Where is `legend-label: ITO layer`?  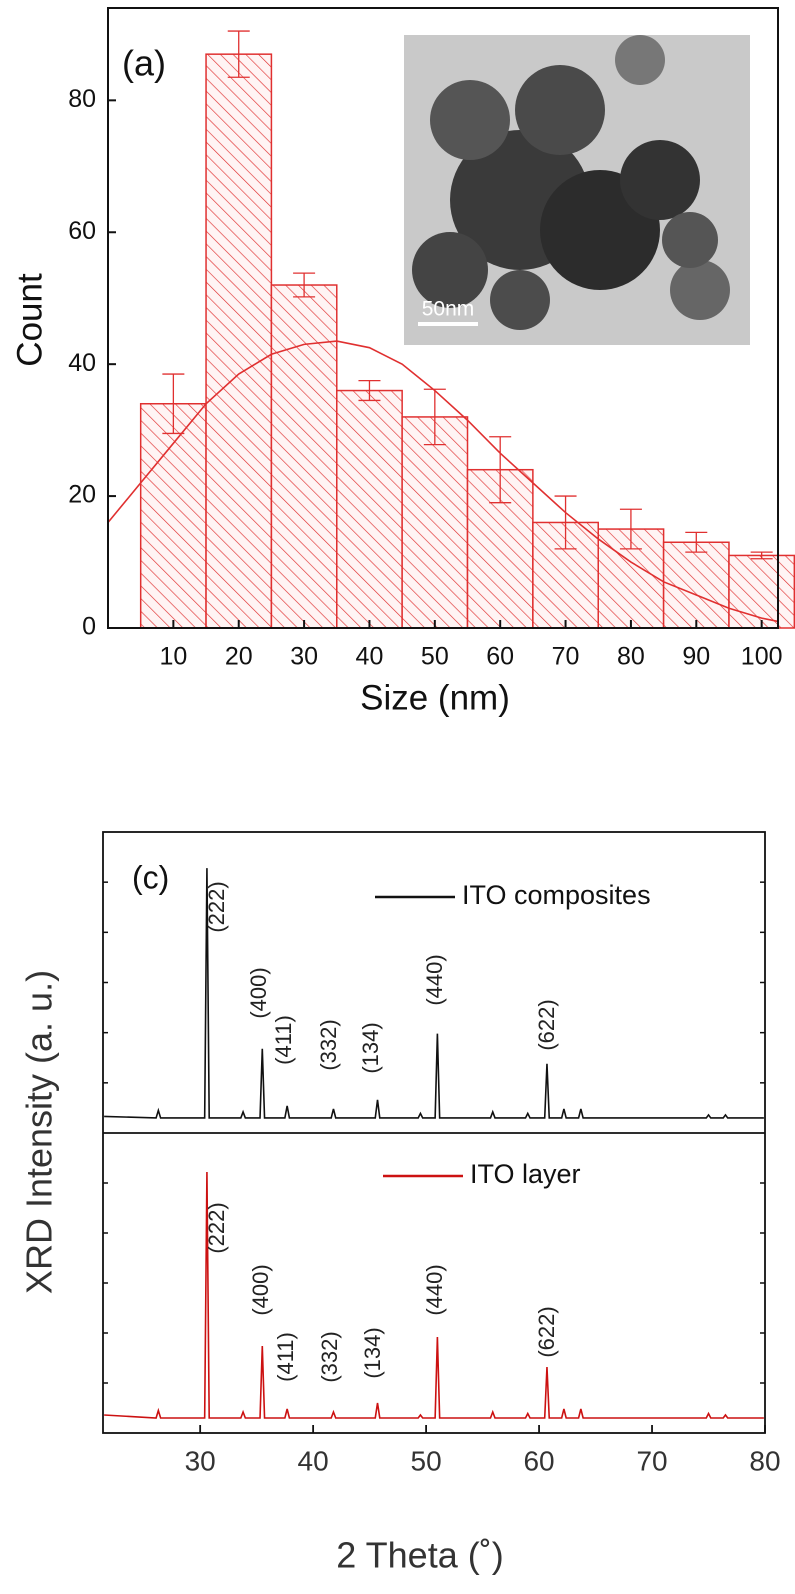
legend-label: ITO layer is located at coordinates (525, 1174).